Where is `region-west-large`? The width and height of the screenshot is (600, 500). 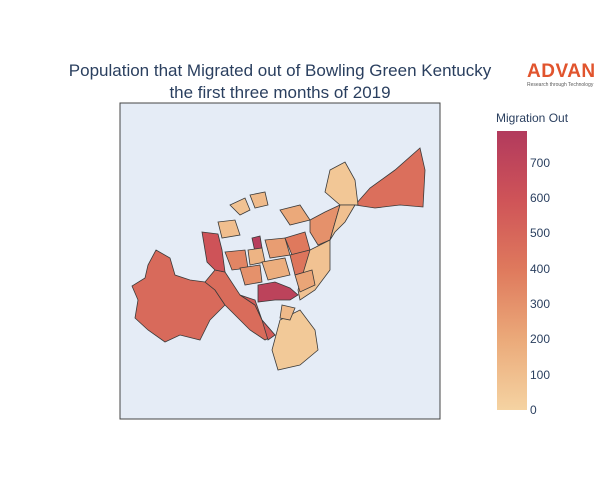 region-west-large is located at coordinates (178, 296).